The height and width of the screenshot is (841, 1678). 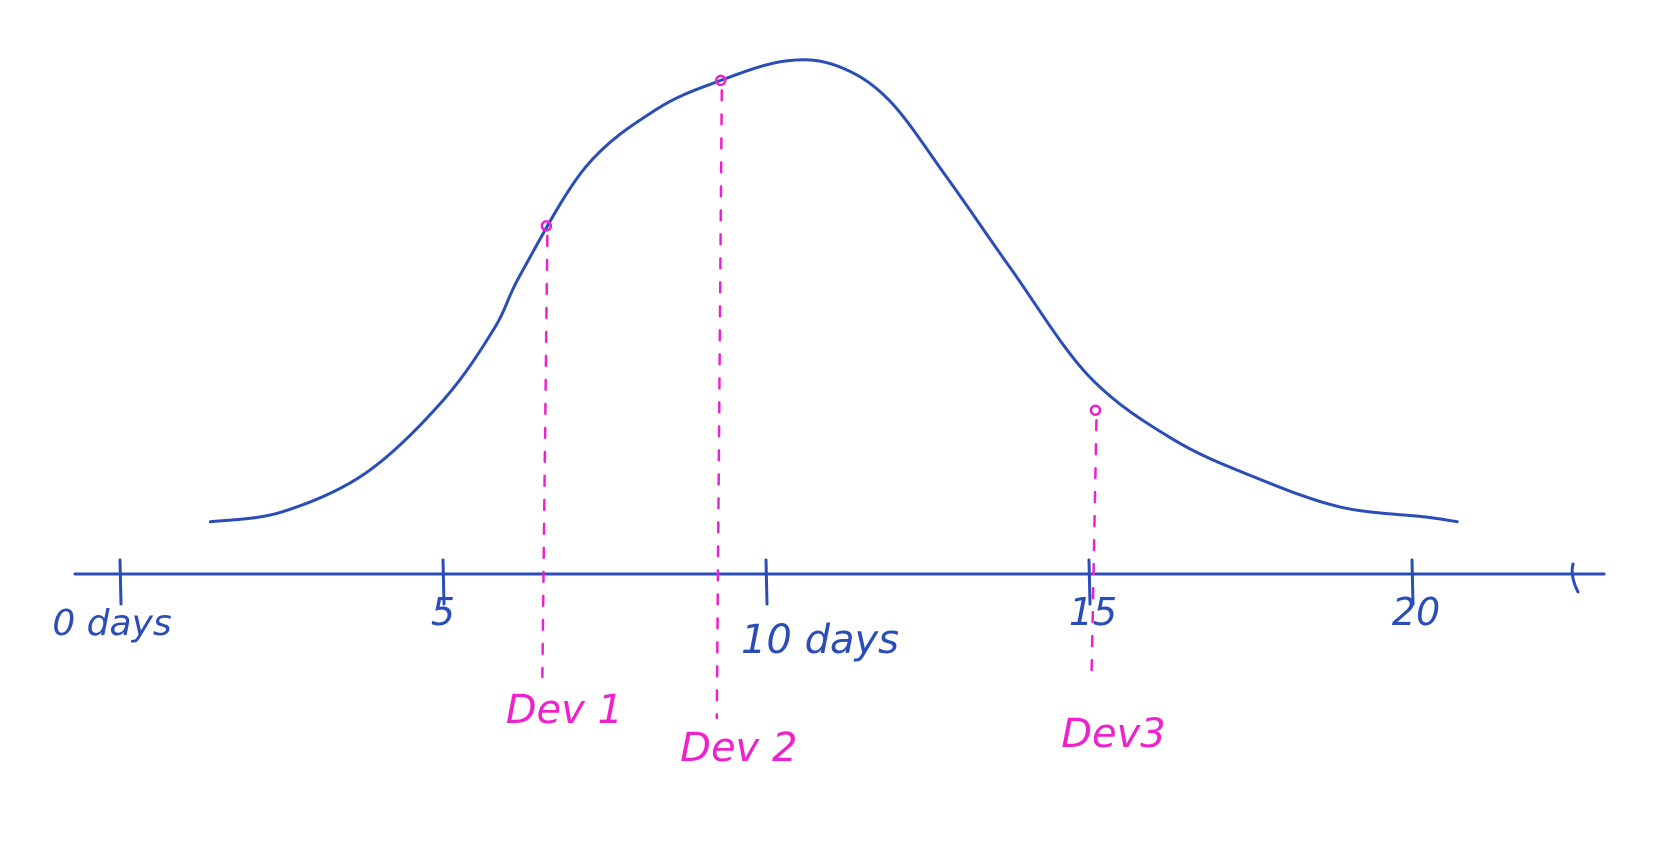 I want to click on x-axis-end-tick, so click(x=1575, y=578).